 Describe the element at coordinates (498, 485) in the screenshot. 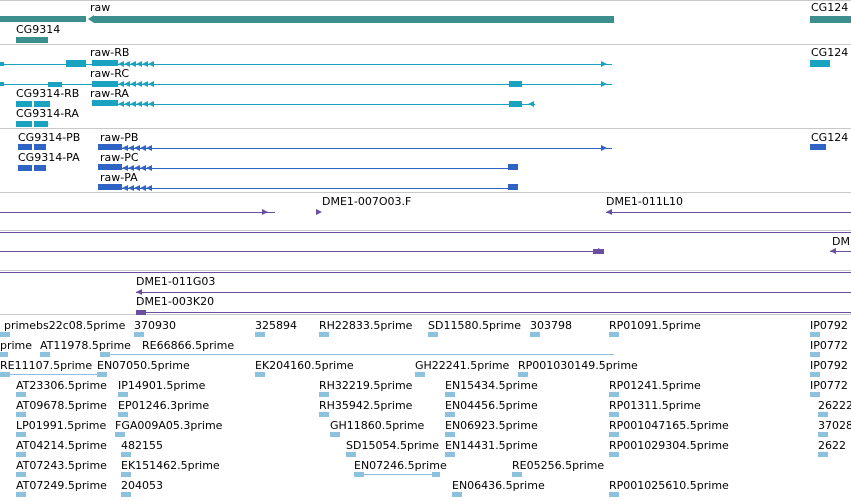

I see `est-label: EN06436.5prime` at that location.